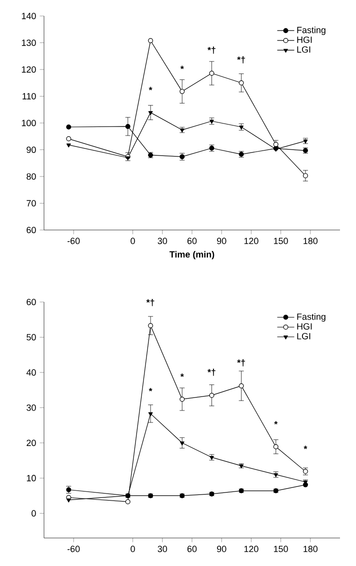 The image size is (356, 566). What do you see at coordinates (31, 407) in the screenshot?
I see `y-tick-label: 30` at bounding box center [31, 407].